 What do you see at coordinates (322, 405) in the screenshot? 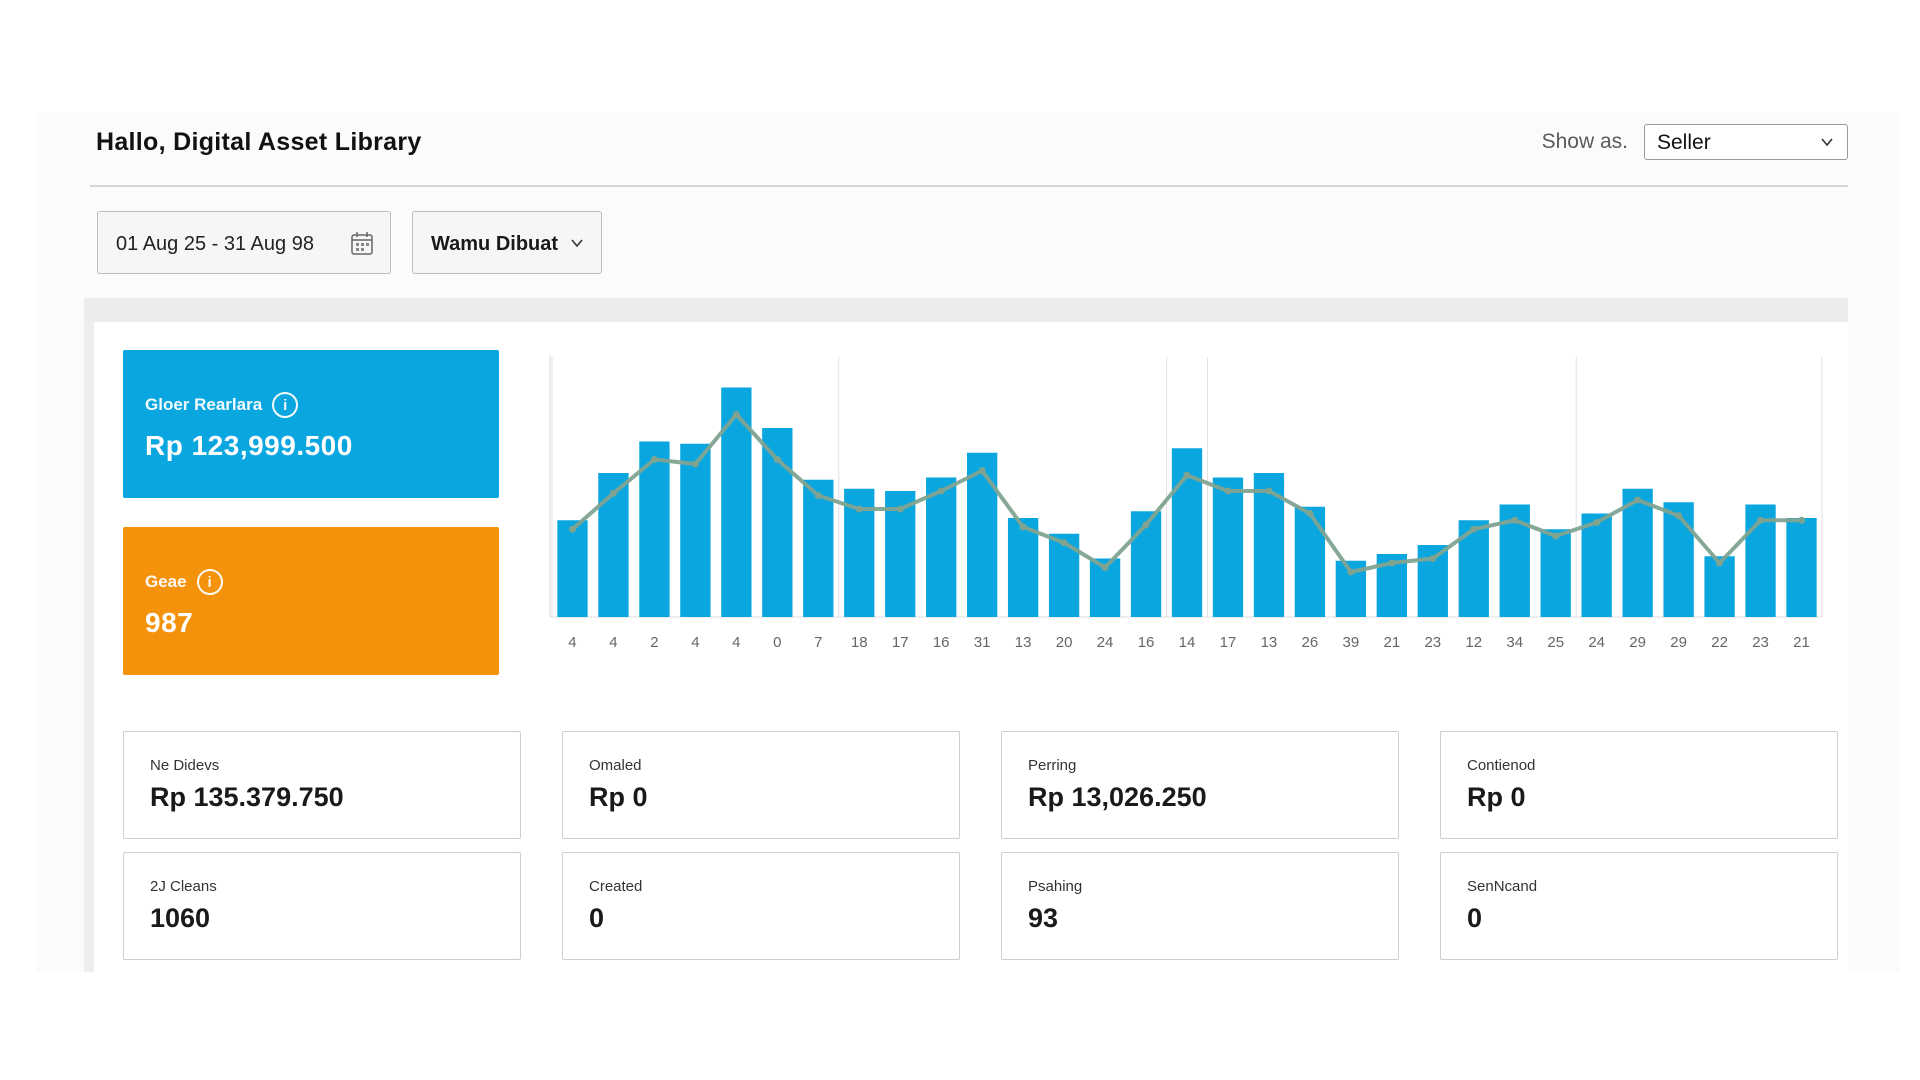
I see `kpi-revenue-label-row: Gloer Rearlara i` at bounding box center [322, 405].